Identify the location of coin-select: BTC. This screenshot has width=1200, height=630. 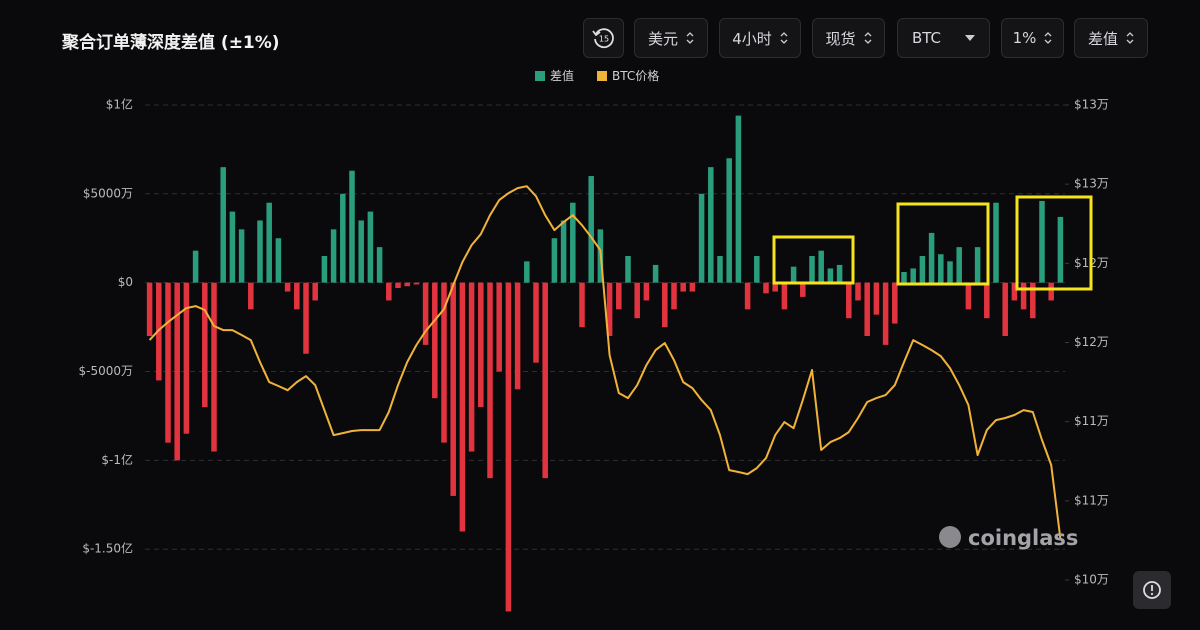
(943, 38).